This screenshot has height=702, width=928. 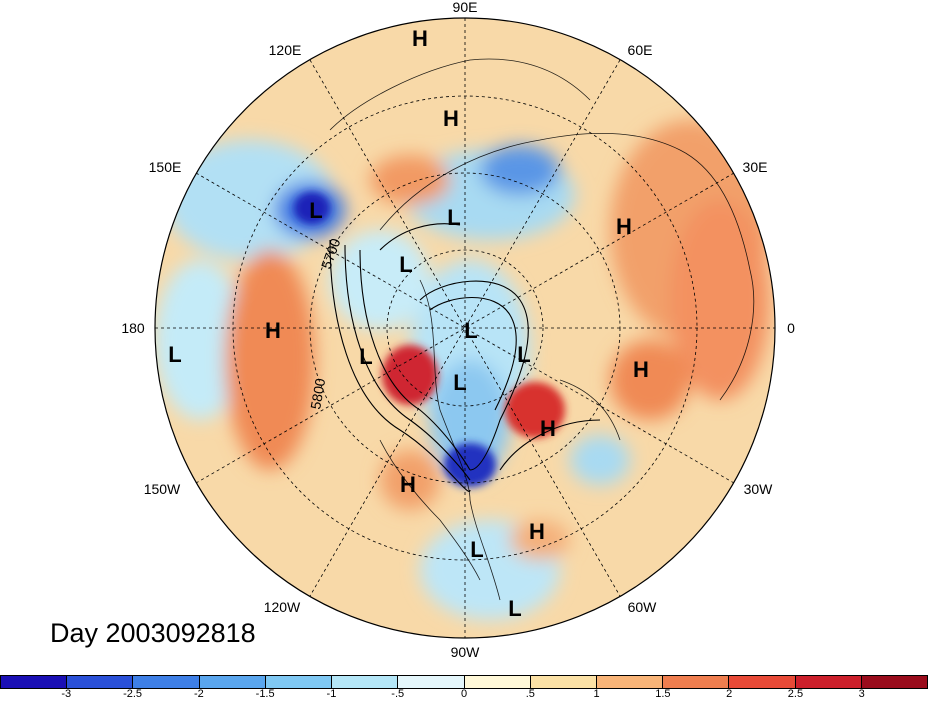 I want to click on lon-label-30e: 30E, so click(x=755, y=167).